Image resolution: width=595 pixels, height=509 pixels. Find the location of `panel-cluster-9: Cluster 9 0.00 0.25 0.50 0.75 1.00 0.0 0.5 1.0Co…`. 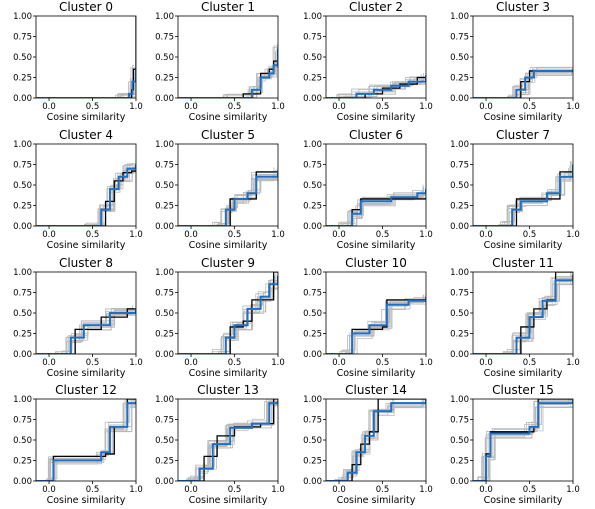

panel-cluster-9: Cluster 9 0.00 0.25 0.50 0.75 1.00 0.0 0.5 1.0Co… is located at coordinates (220, 317).